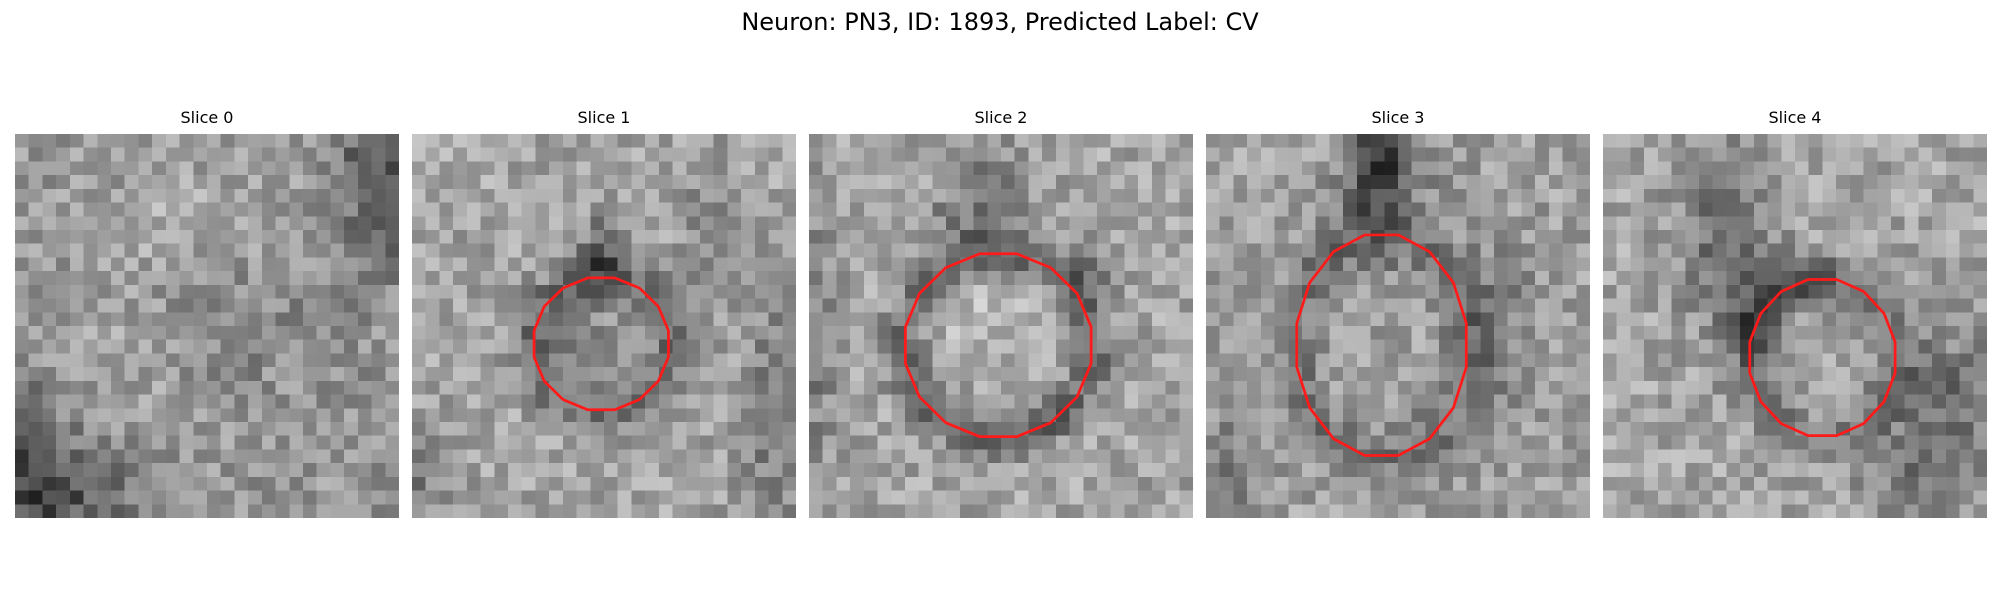  Describe the element at coordinates (1398, 117) in the screenshot. I see `slice-title: Slice 3` at that location.